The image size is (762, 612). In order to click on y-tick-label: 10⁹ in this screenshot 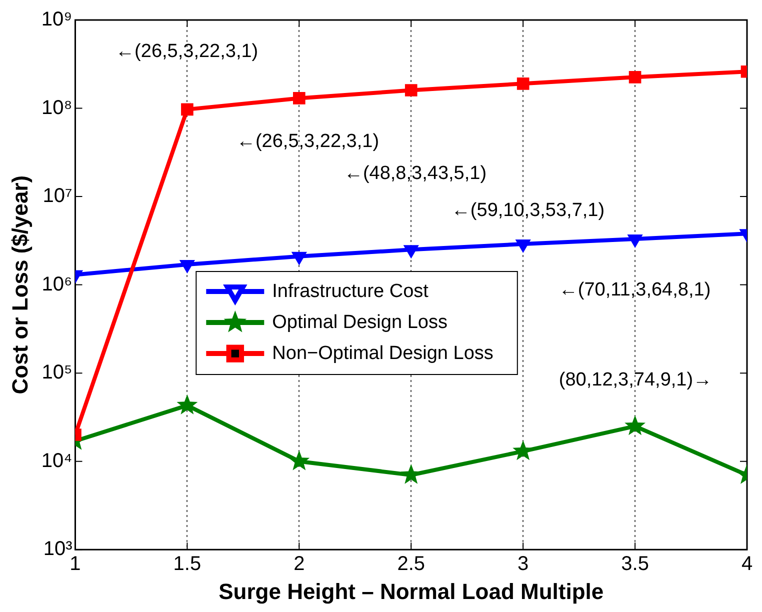, I will do `click(56, 19)`.